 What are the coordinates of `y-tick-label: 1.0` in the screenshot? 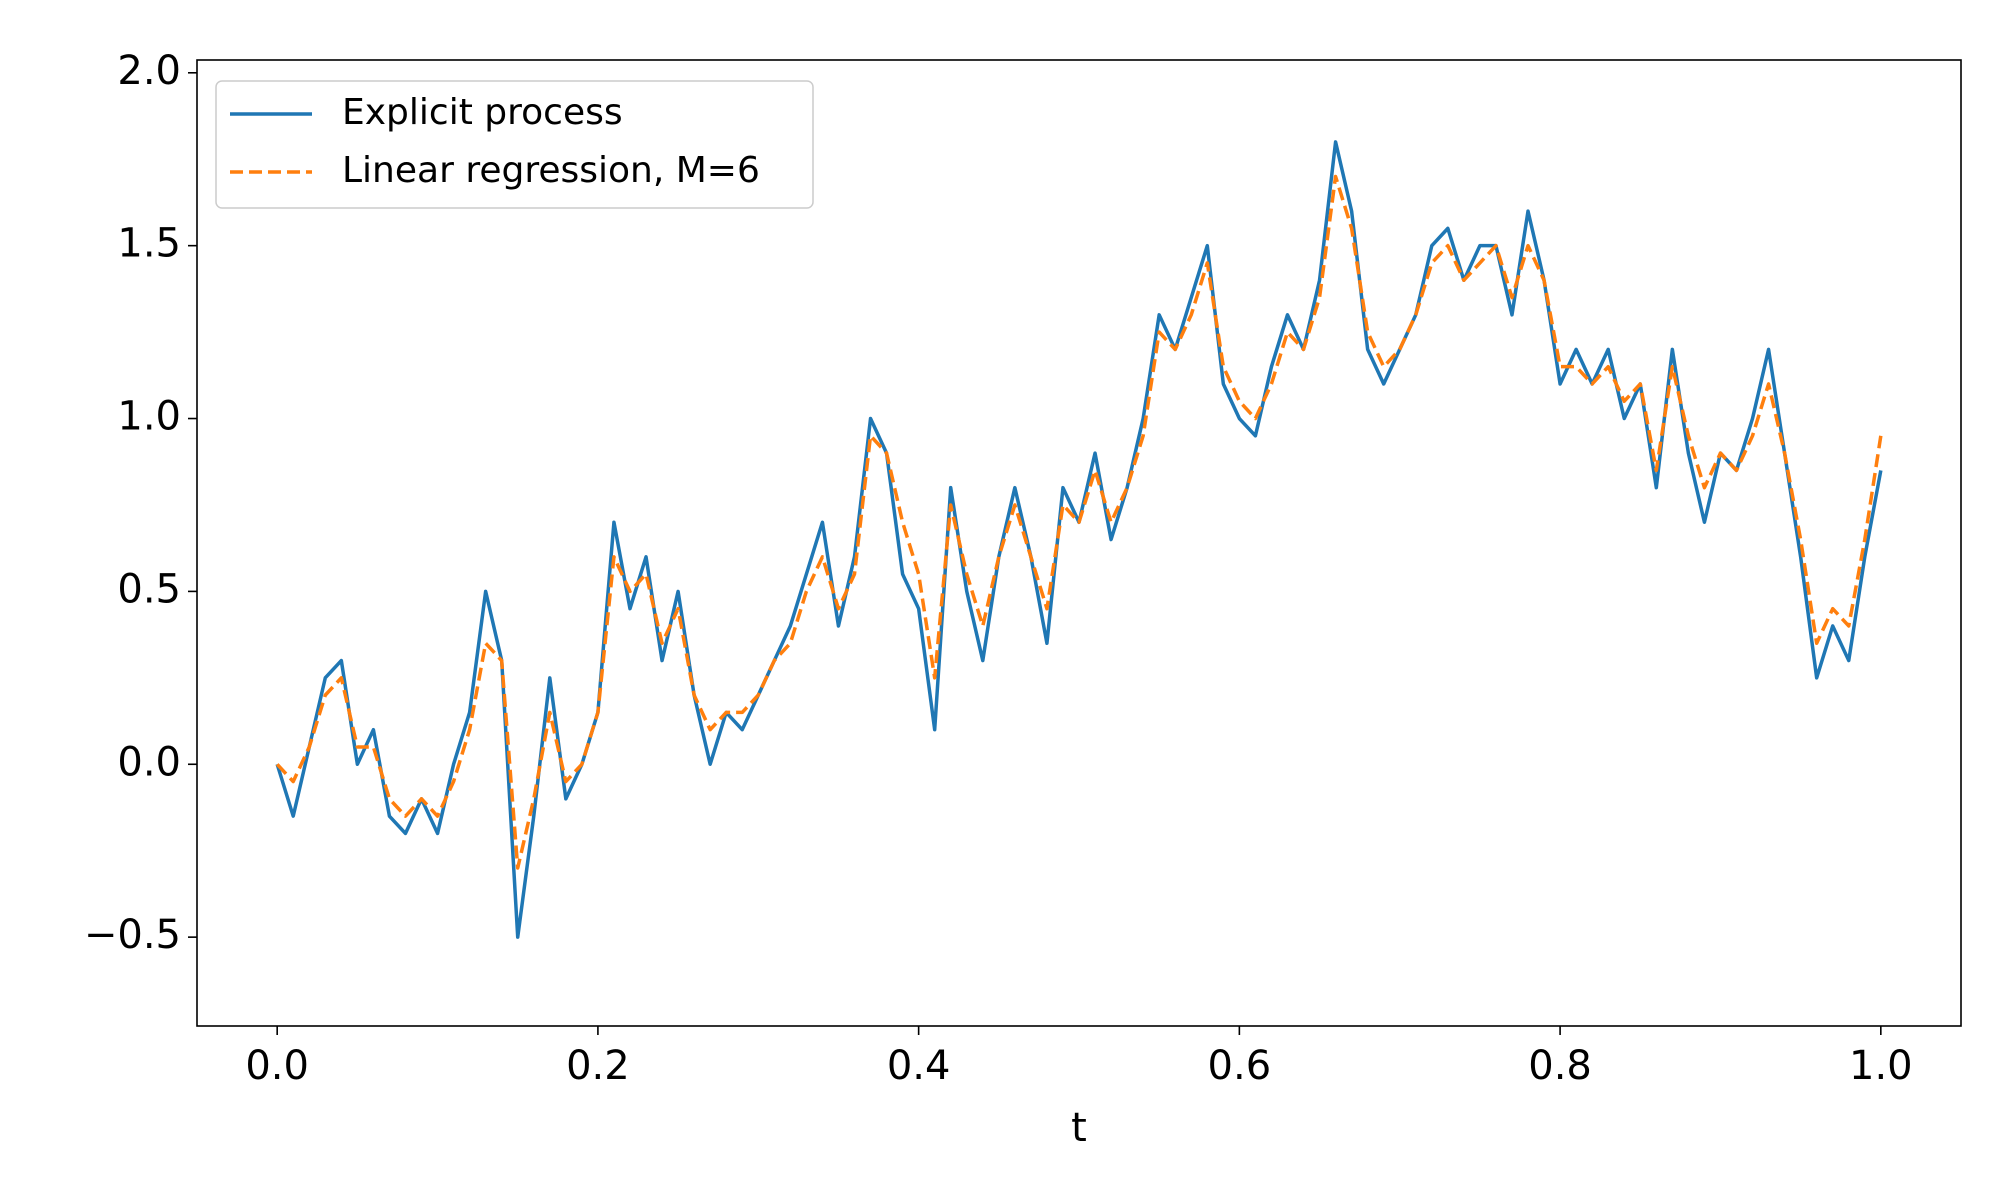 It's located at (149, 417).